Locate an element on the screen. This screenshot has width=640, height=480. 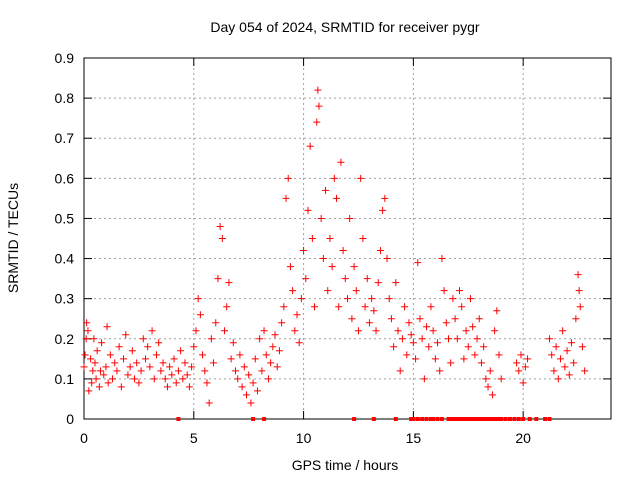
y-tick-label: 0.3 is located at coordinates (65, 299).